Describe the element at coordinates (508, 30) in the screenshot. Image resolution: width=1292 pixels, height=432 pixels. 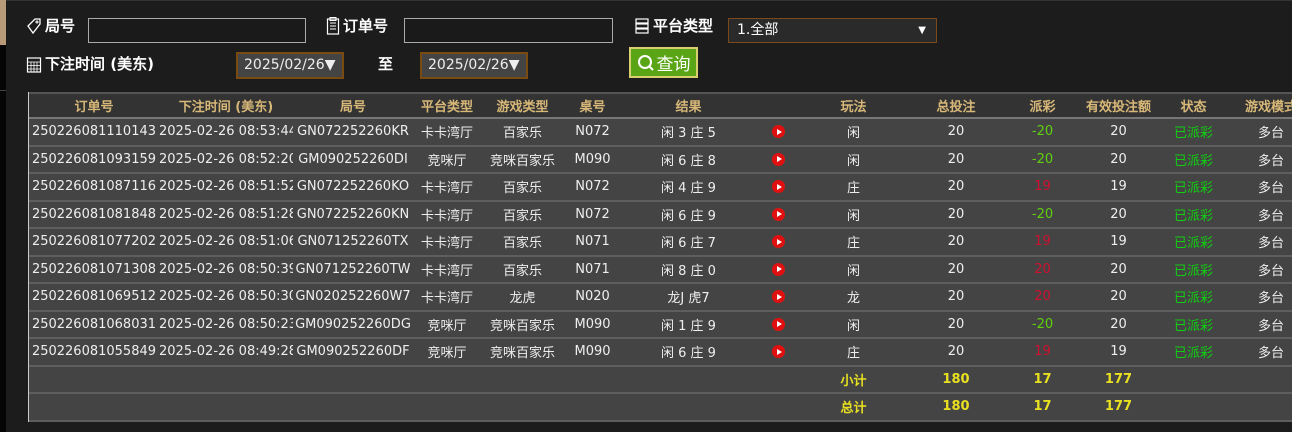
I see `order-input` at that location.